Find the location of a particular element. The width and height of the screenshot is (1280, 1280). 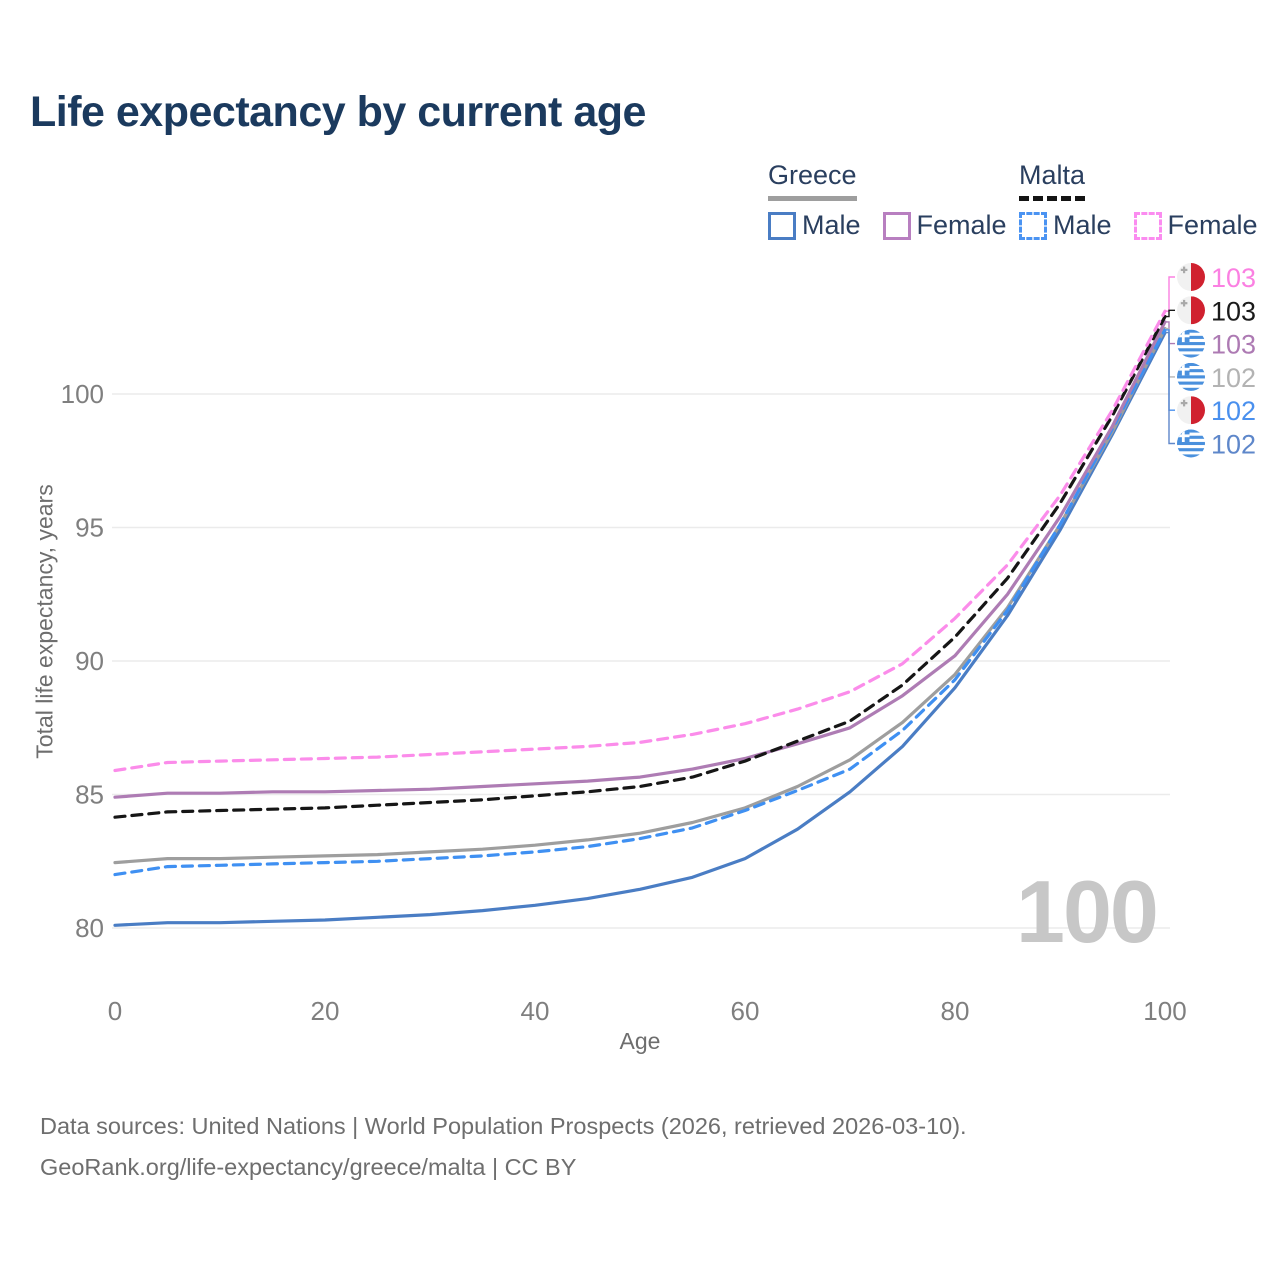

x-tick-label: 40 is located at coordinates (535, 1011).